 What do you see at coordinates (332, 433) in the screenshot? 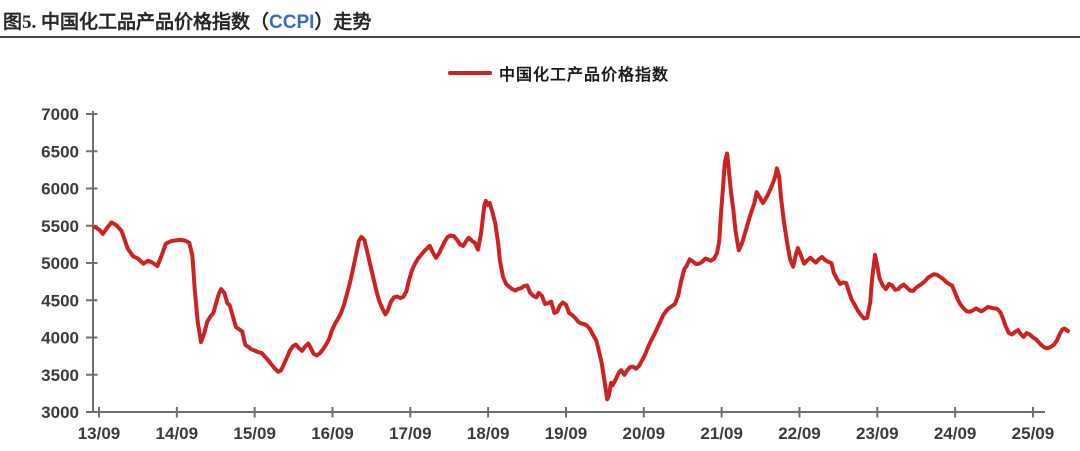
I see `x-tick-label: 16/09` at bounding box center [332, 433].